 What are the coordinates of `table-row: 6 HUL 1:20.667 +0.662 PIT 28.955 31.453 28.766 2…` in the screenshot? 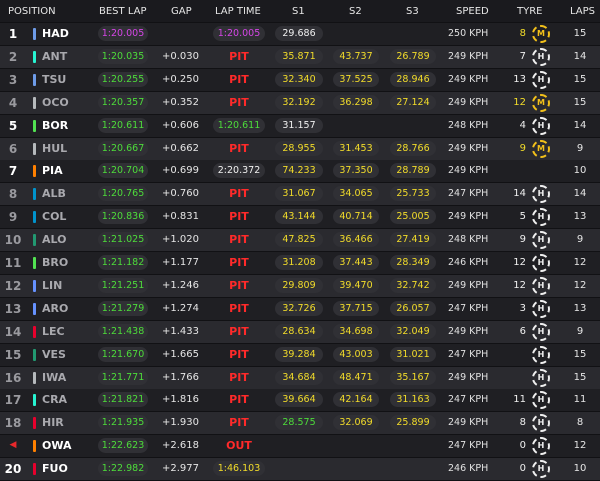 It's located at (300, 148).